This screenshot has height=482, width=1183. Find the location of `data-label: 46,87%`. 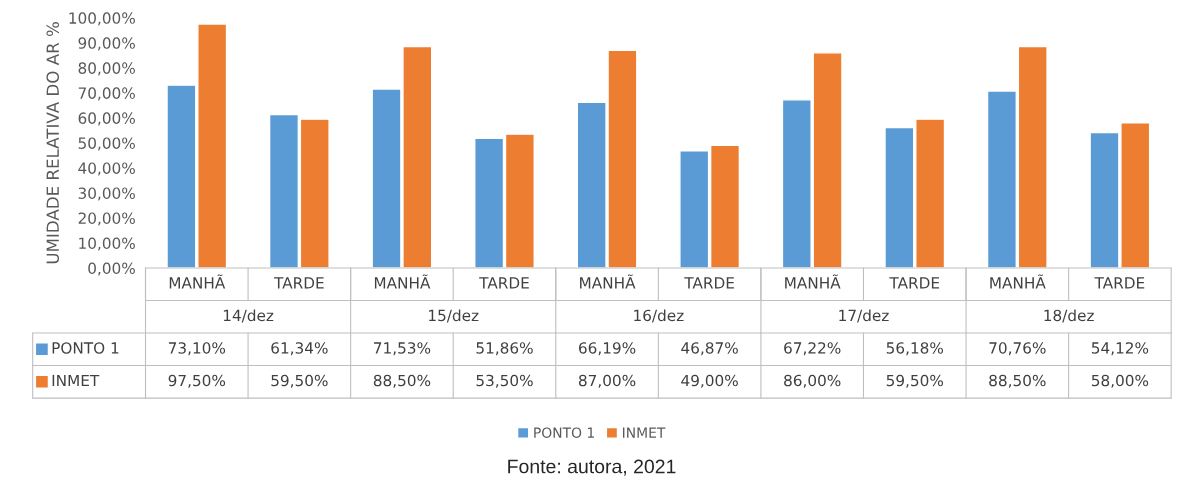

data-label: 46,87% is located at coordinates (709, 349).